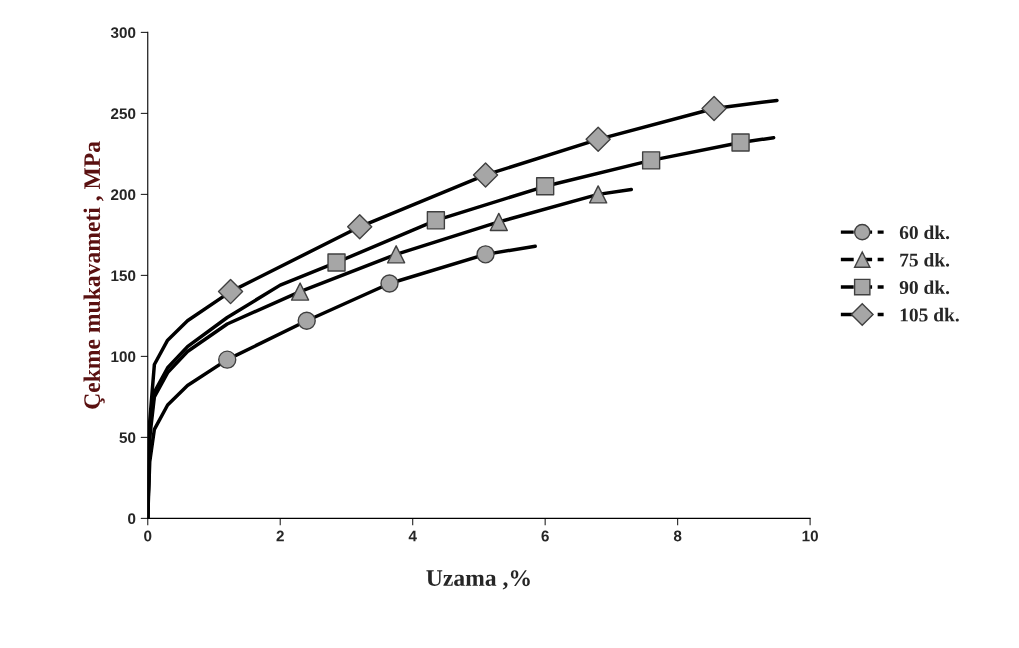 Image resolution: width=1019 pixels, height=648 pixels. Describe the element at coordinates (123, 357) in the screenshot. I see `y-tick-label: 100` at that location.